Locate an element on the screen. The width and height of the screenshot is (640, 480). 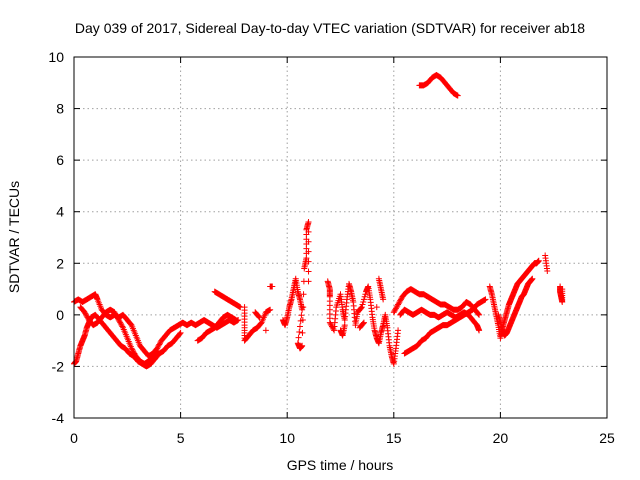
series-h is located at coordinates (363, 322).